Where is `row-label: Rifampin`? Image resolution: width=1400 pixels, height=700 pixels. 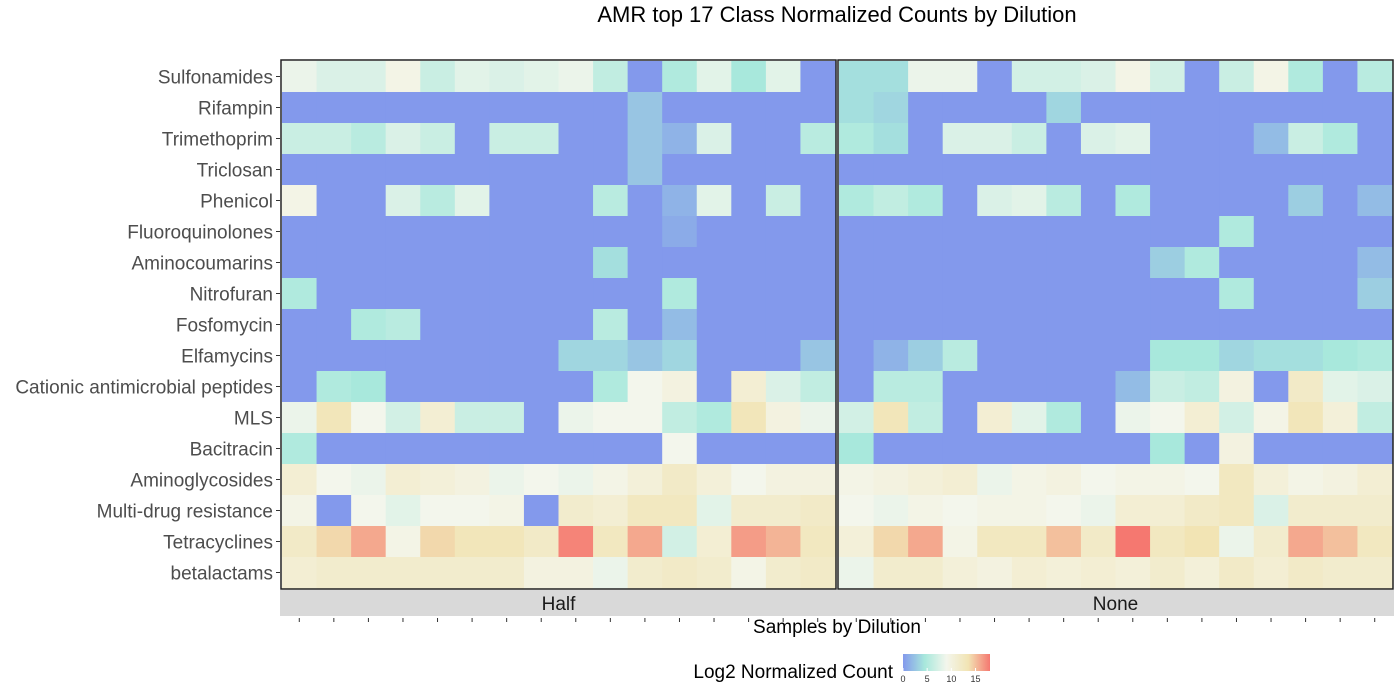 row-label: Rifampin is located at coordinates (235, 109).